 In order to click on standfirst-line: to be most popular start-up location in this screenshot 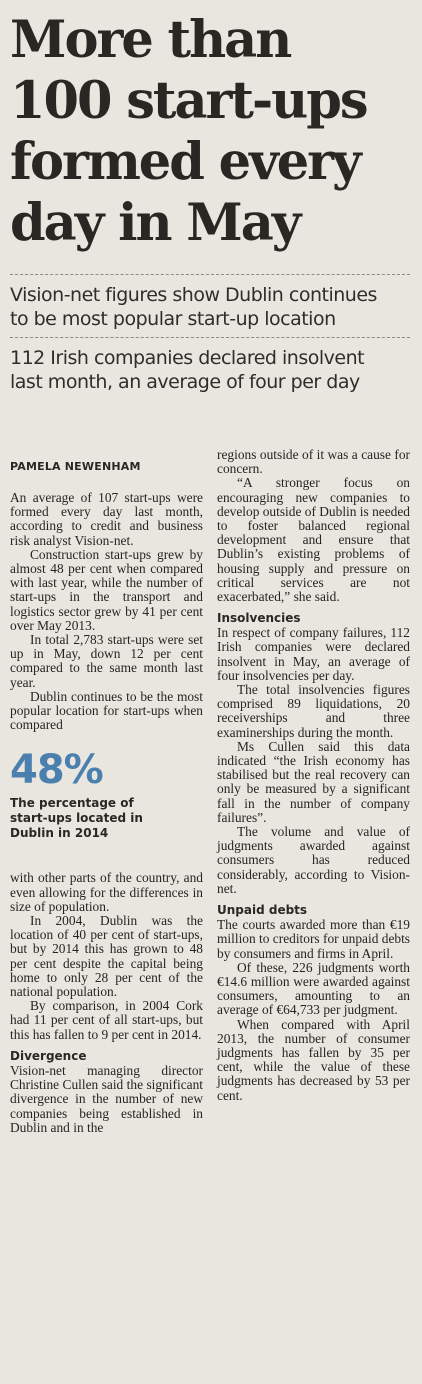, I will do `click(173, 319)`.